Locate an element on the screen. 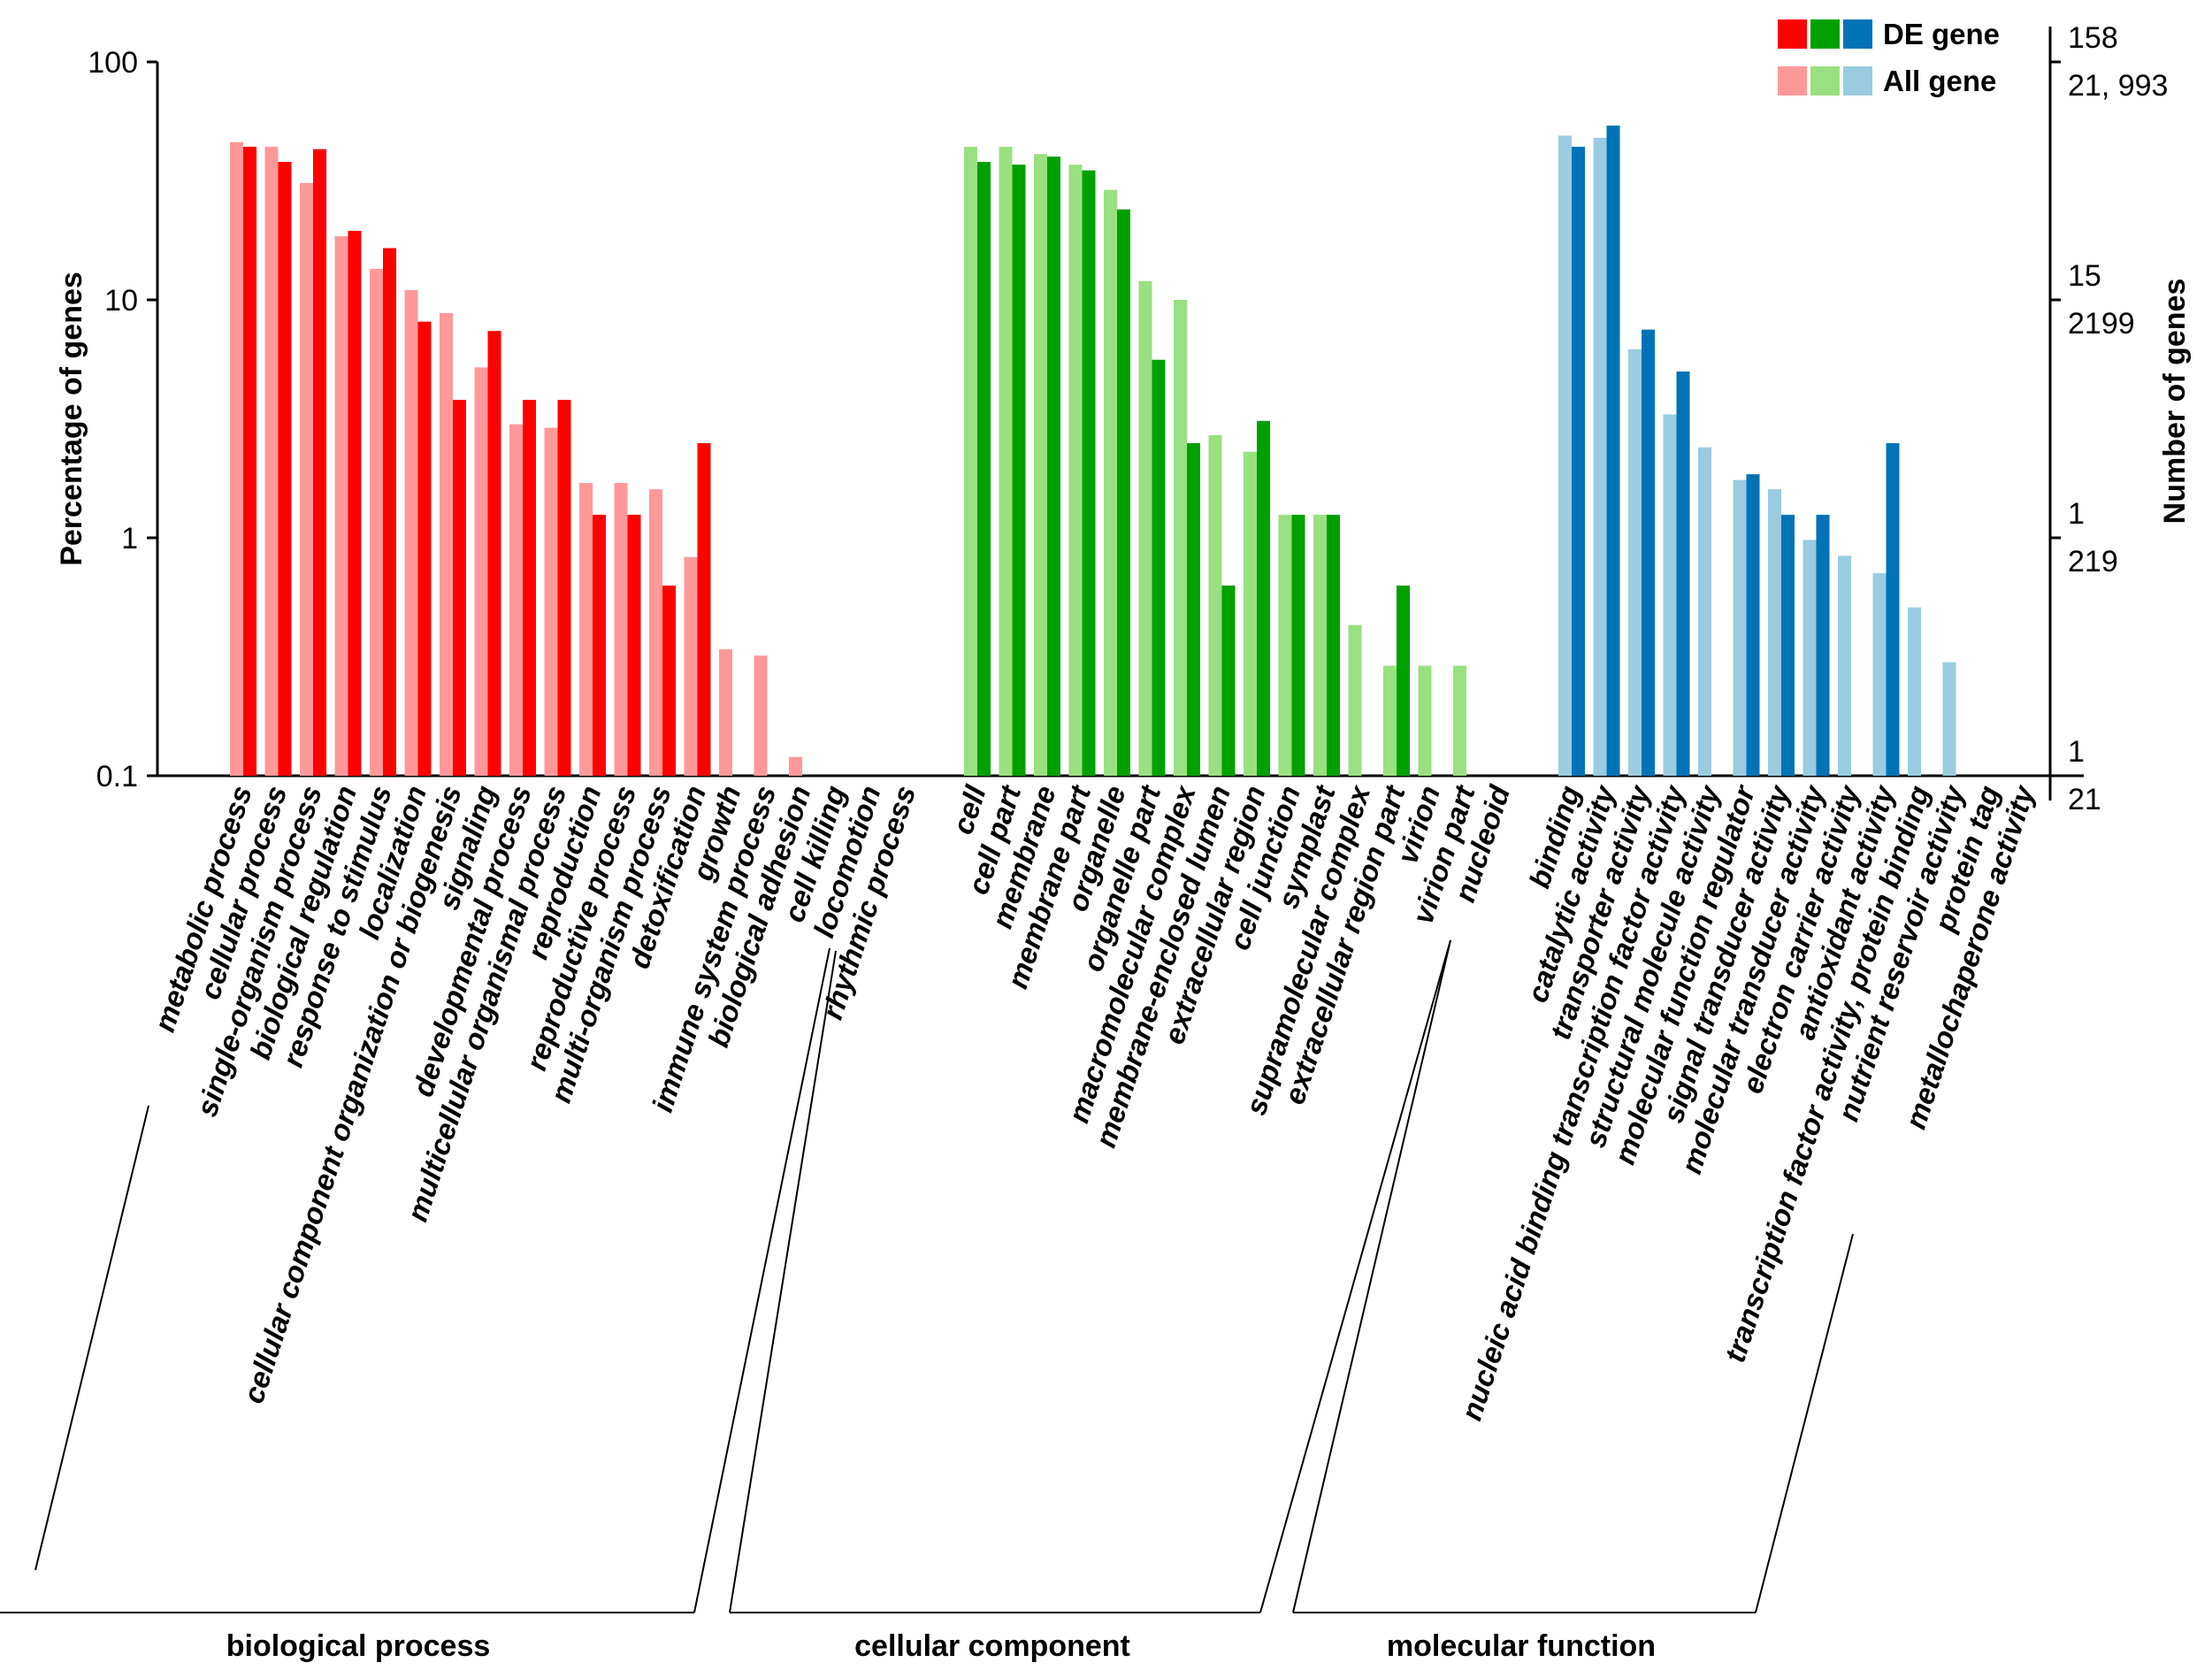 The width and height of the screenshot is (2212, 1678). left-tick-label: 10 is located at coordinates (121, 301).